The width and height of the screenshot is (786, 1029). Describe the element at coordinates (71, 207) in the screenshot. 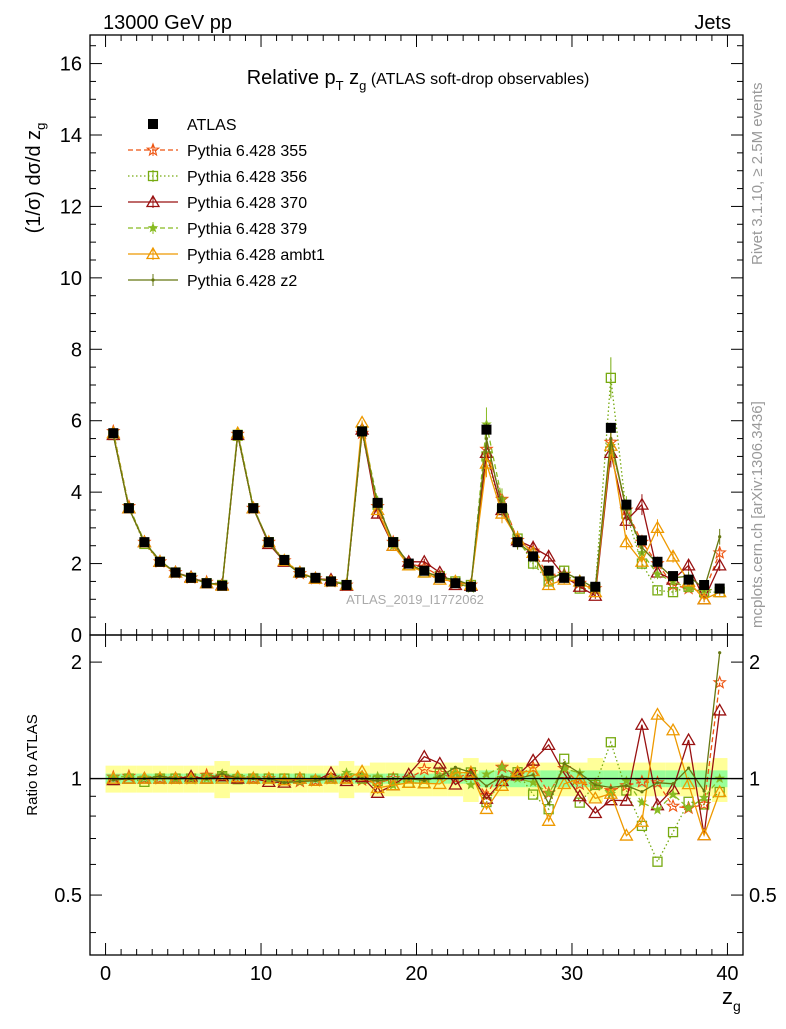

I see `y-tick-label: 12` at that location.